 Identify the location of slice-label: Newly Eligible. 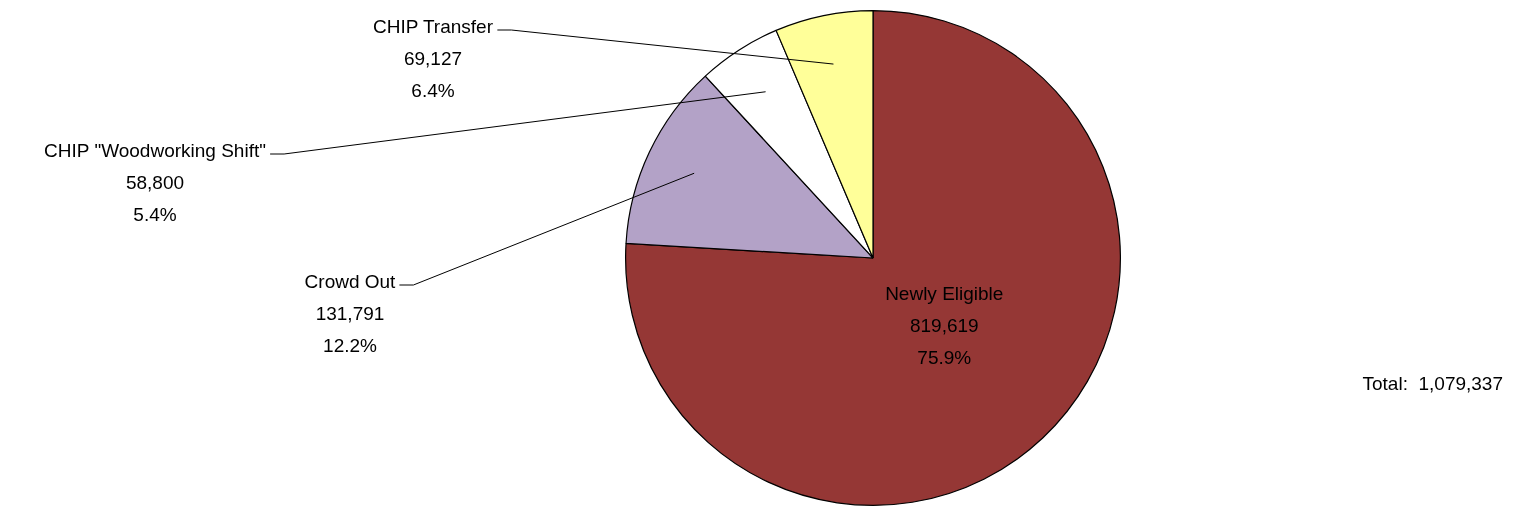
(944, 294).